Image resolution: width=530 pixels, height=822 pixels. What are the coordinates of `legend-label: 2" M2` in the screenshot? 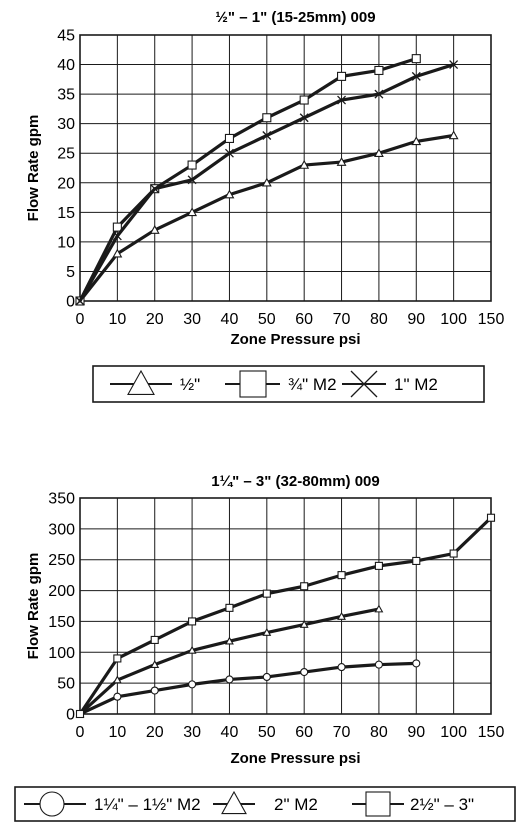 It's located at (296, 804).